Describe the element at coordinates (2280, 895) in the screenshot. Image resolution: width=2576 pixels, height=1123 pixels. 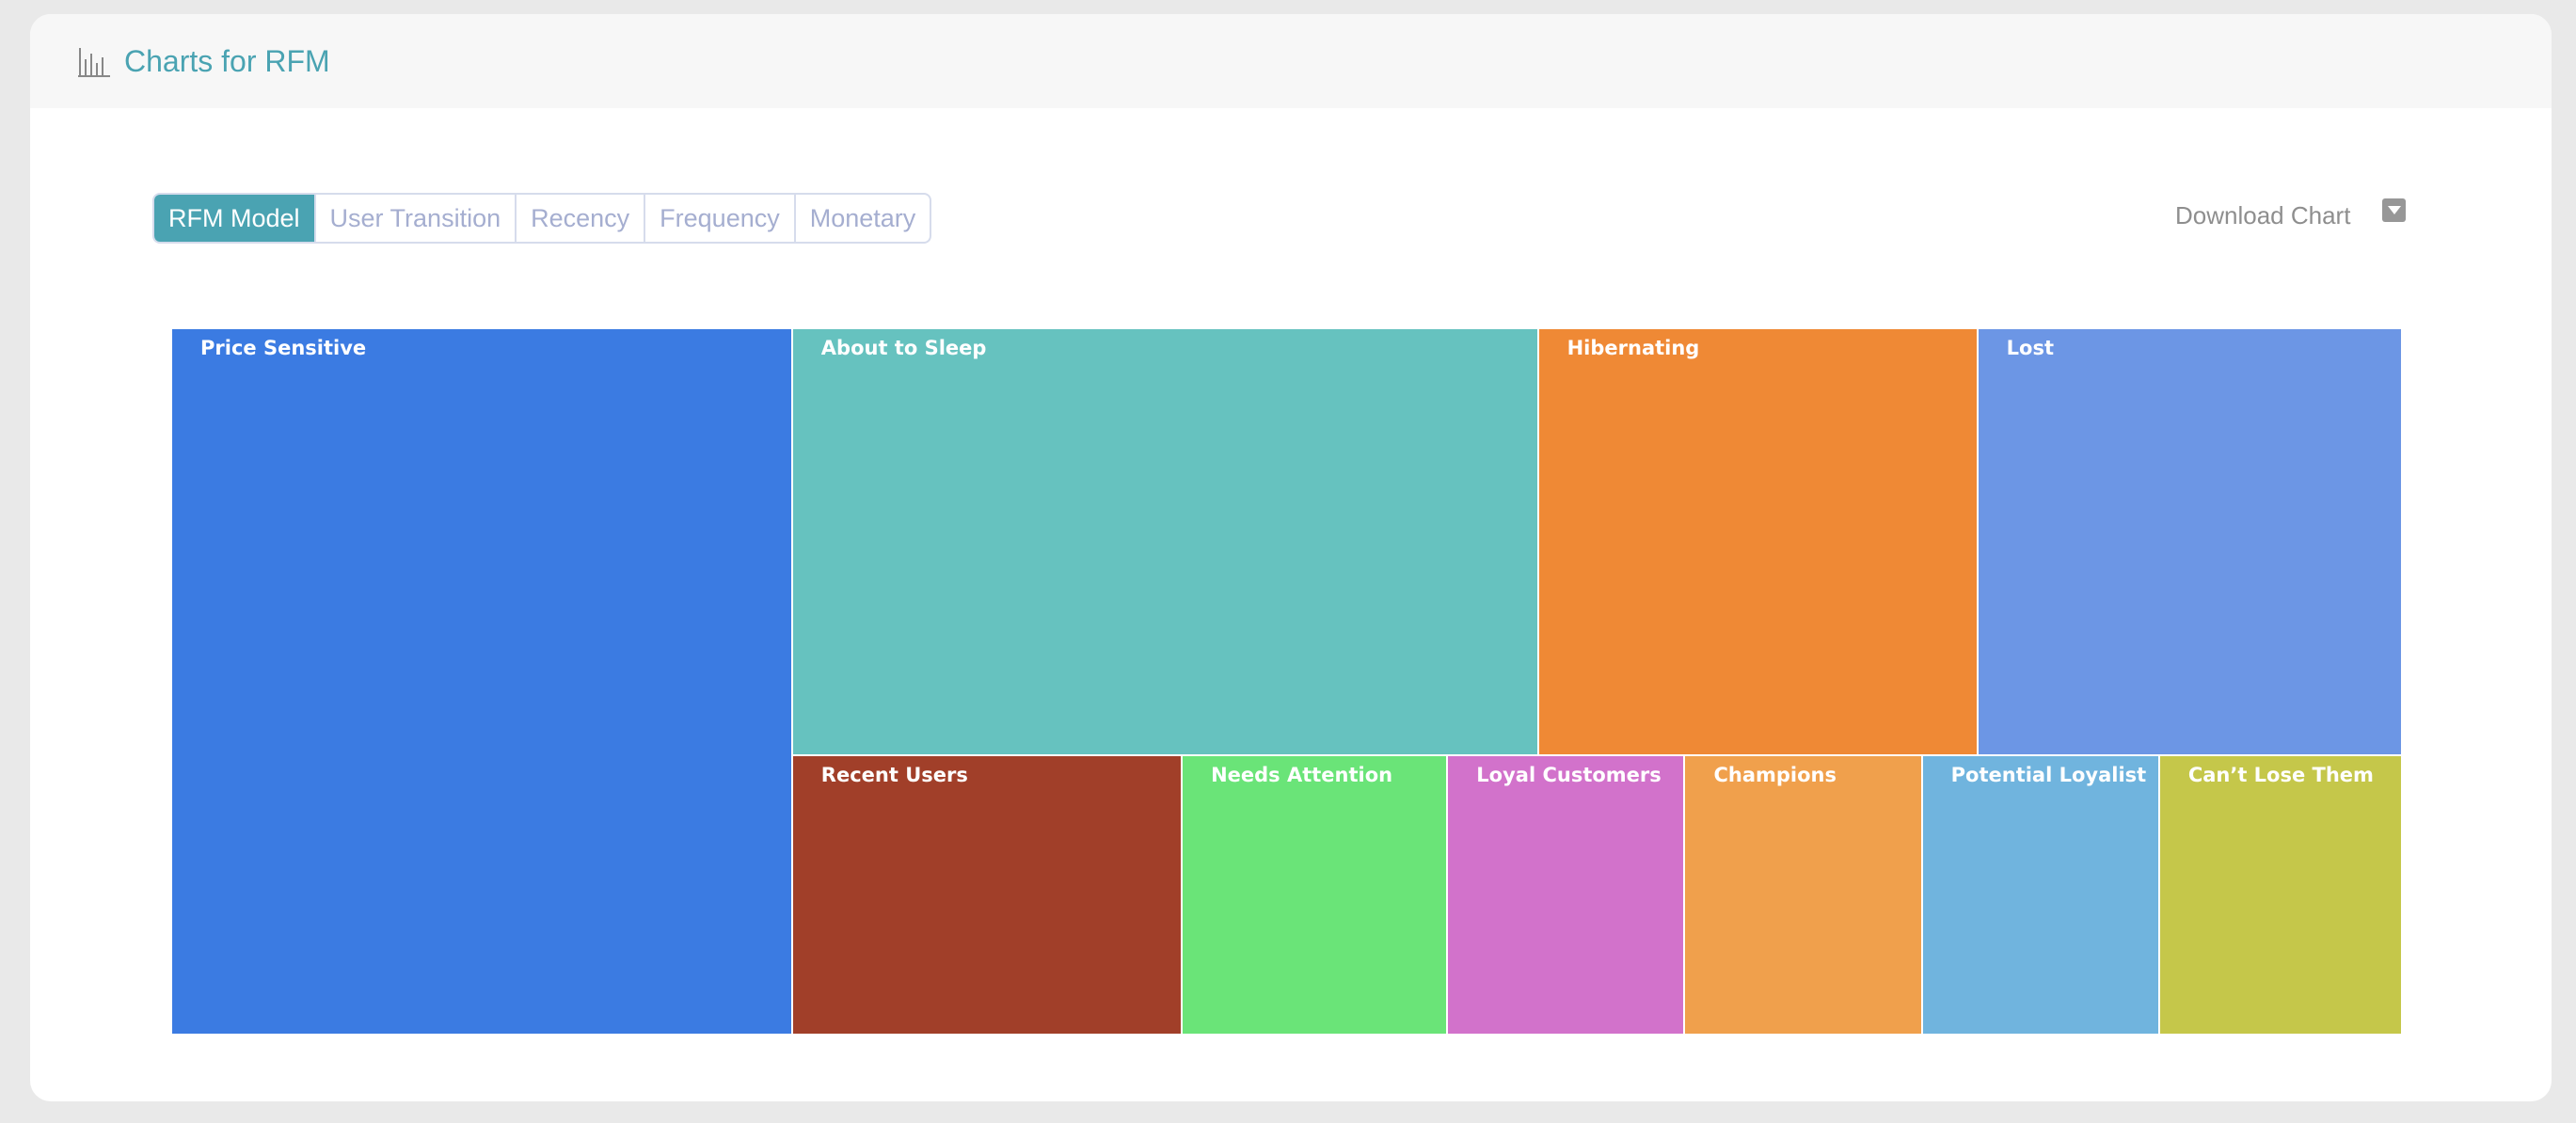
I see `treemap-cell-can-t-lose-them: Can’t Lose Them` at that location.